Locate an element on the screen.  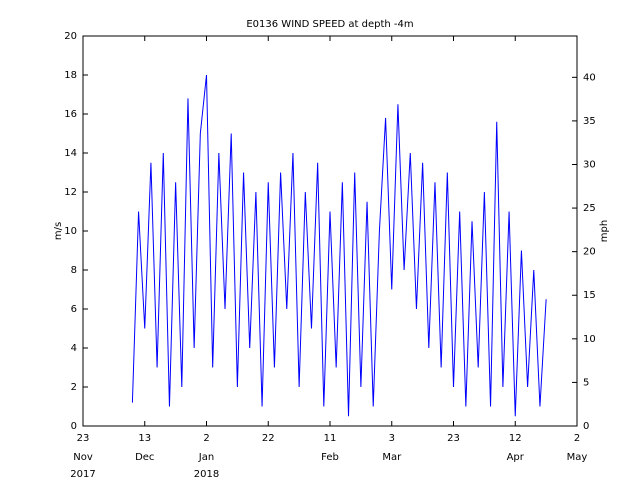
x-month-label: Dec is located at coordinates (144, 457).